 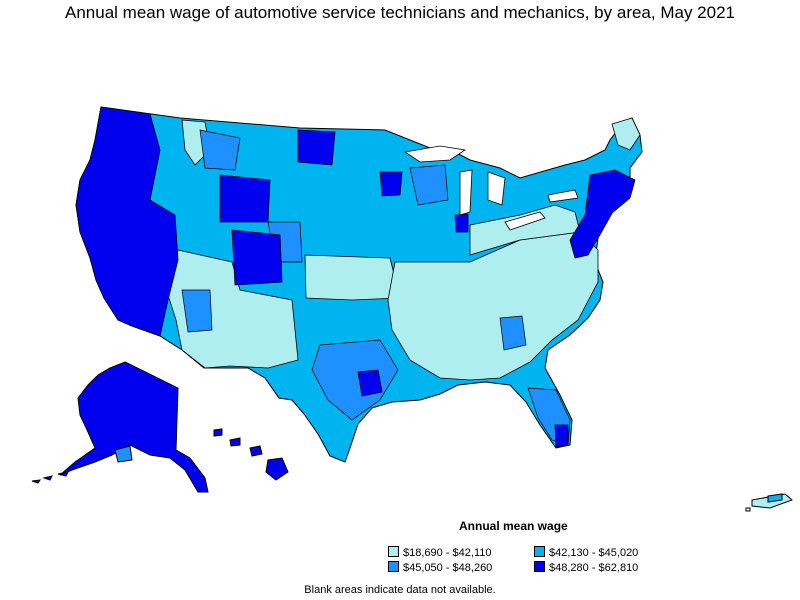 I want to click on georgia-region, so click(x=513, y=333).